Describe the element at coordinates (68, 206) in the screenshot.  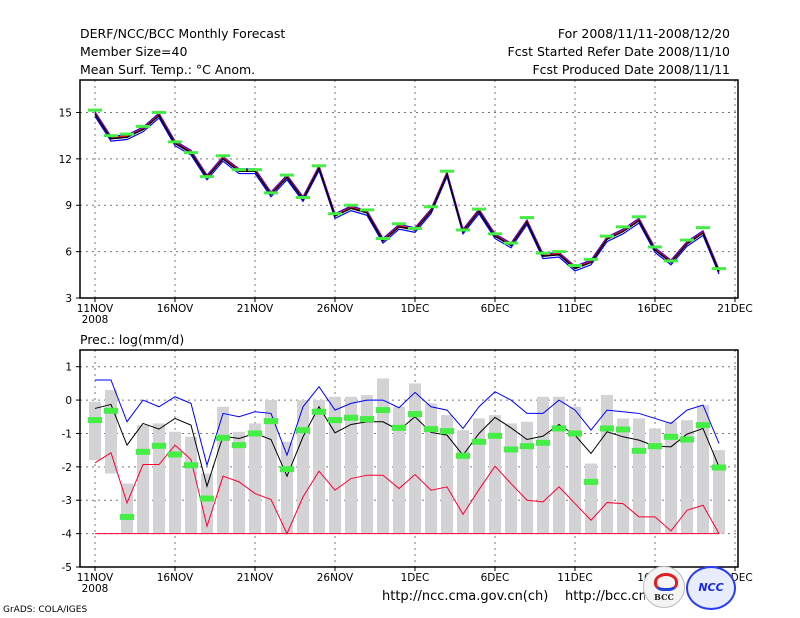
I see `y-tick-label: 9` at that location.